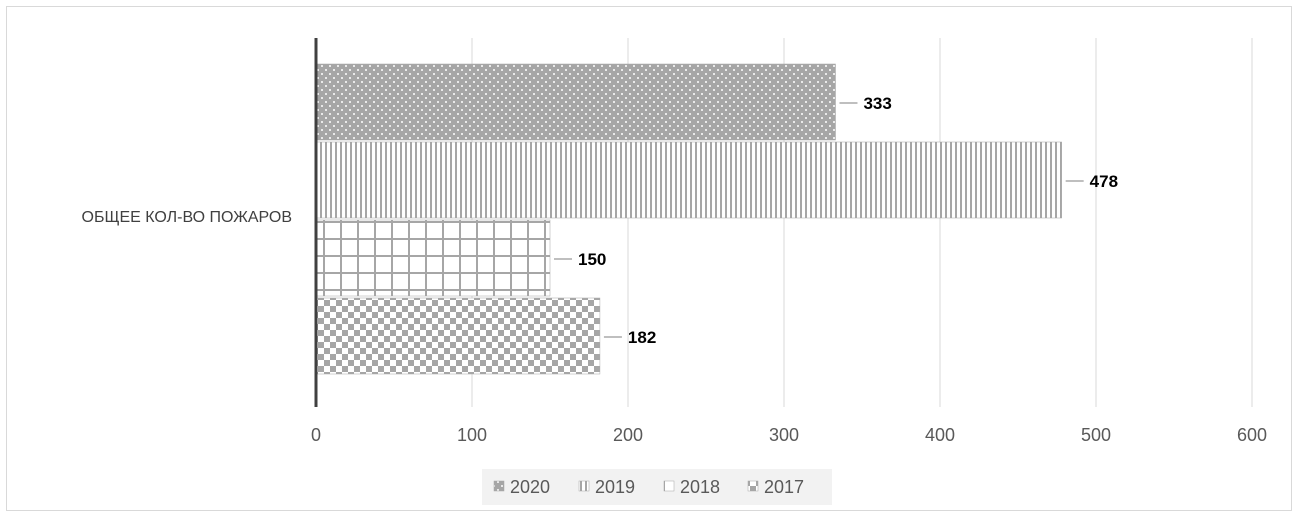 Image resolution: width=1300 pixels, height=517 pixels. What do you see at coordinates (499, 486) in the screenshot?
I see `legend-swatch-2020` at bounding box center [499, 486].